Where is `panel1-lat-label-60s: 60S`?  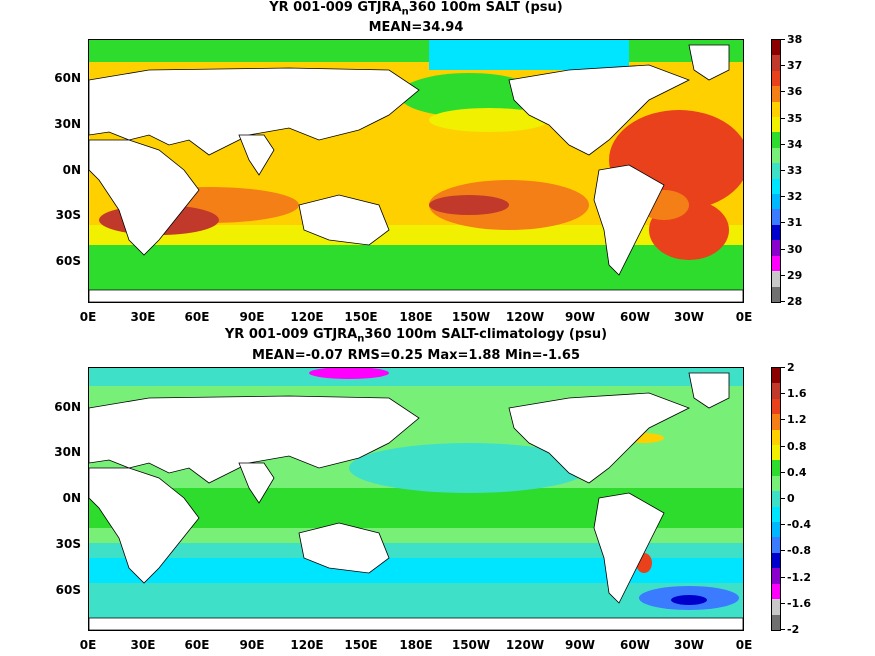
panel1-lat-label-60s: 60S is located at coordinates (68, 261).